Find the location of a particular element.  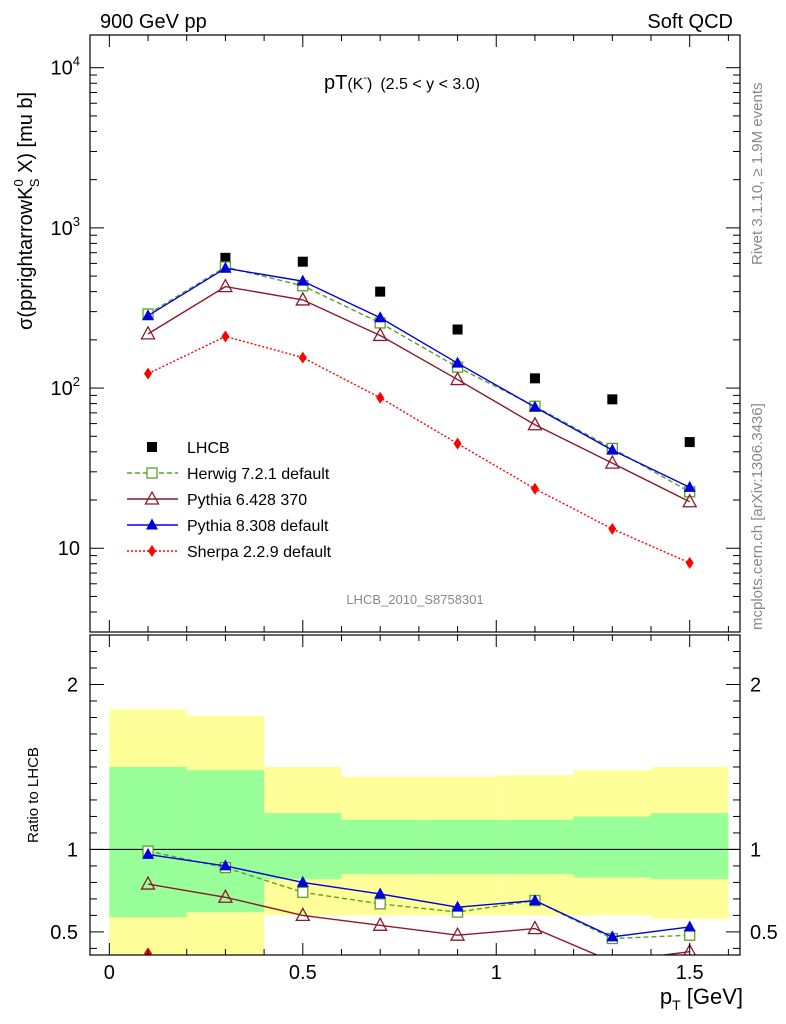

legend-entry-herwig-7-2-1-default: Herwig 7.2.1 default is located at coordinates (228, 474).